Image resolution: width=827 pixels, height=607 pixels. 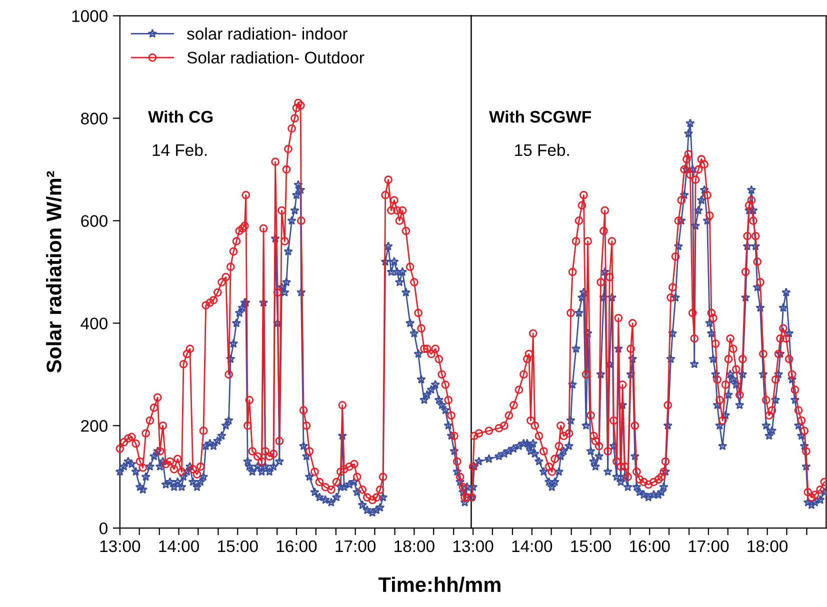 What do you see at coordinates (439, 584) in the screenshot?
I see `x-axis-title: Time:hh/mm` at bounding box center [439, 584].